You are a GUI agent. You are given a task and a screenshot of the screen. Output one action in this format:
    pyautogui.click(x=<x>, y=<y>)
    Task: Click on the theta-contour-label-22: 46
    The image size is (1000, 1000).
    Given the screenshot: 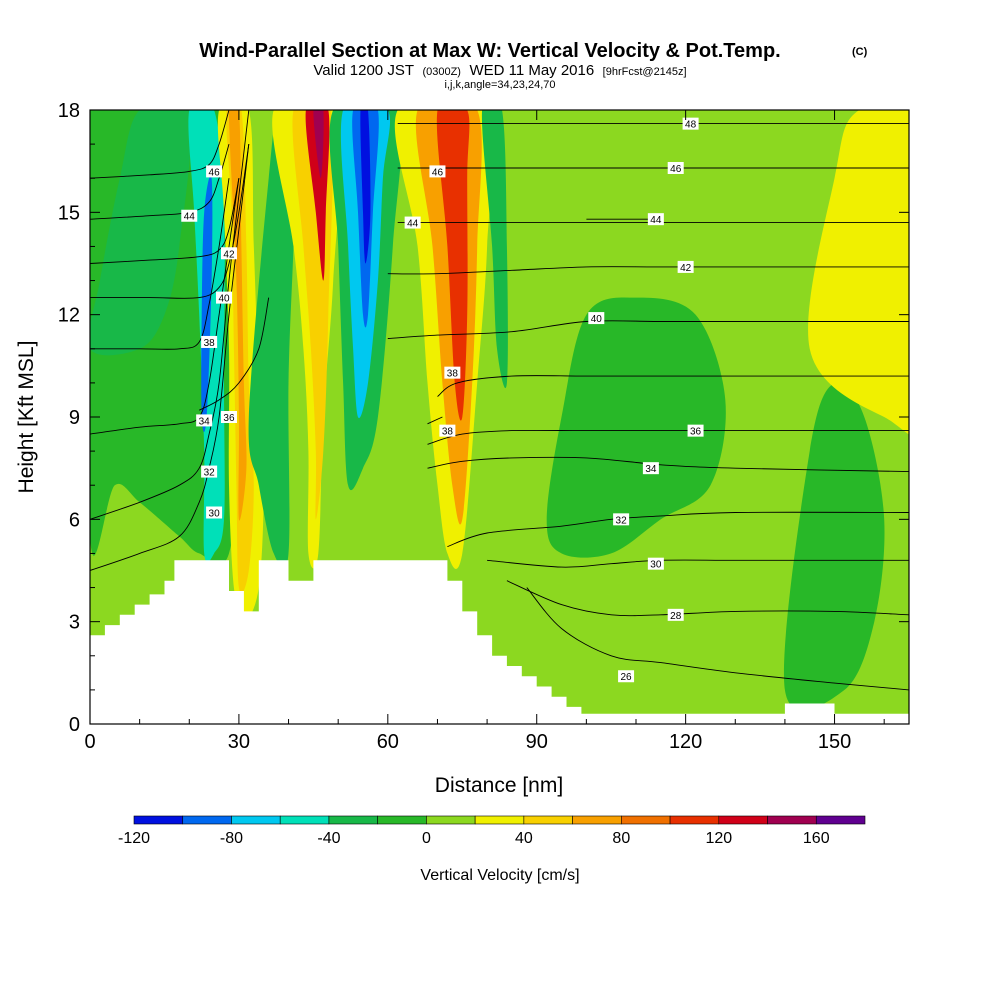 What is the action you would take?
    pyautogui.click(x=437, y=171)
    